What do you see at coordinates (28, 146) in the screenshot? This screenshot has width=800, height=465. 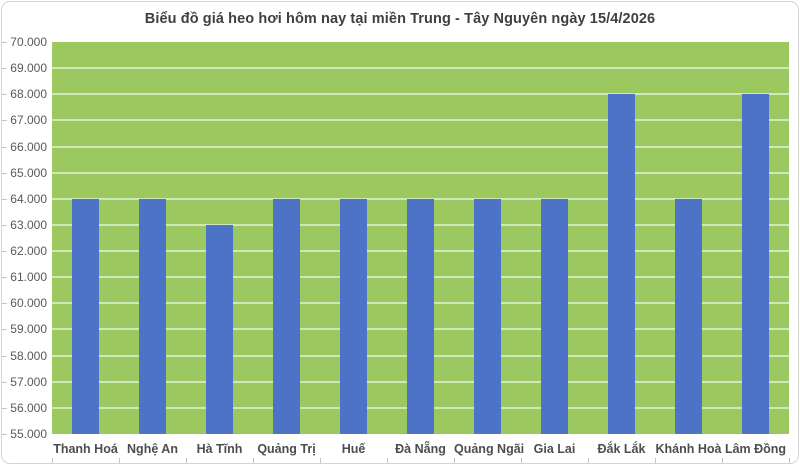 I see `y-axis-label-66000: 66.000` at bounding box center [28, 146].